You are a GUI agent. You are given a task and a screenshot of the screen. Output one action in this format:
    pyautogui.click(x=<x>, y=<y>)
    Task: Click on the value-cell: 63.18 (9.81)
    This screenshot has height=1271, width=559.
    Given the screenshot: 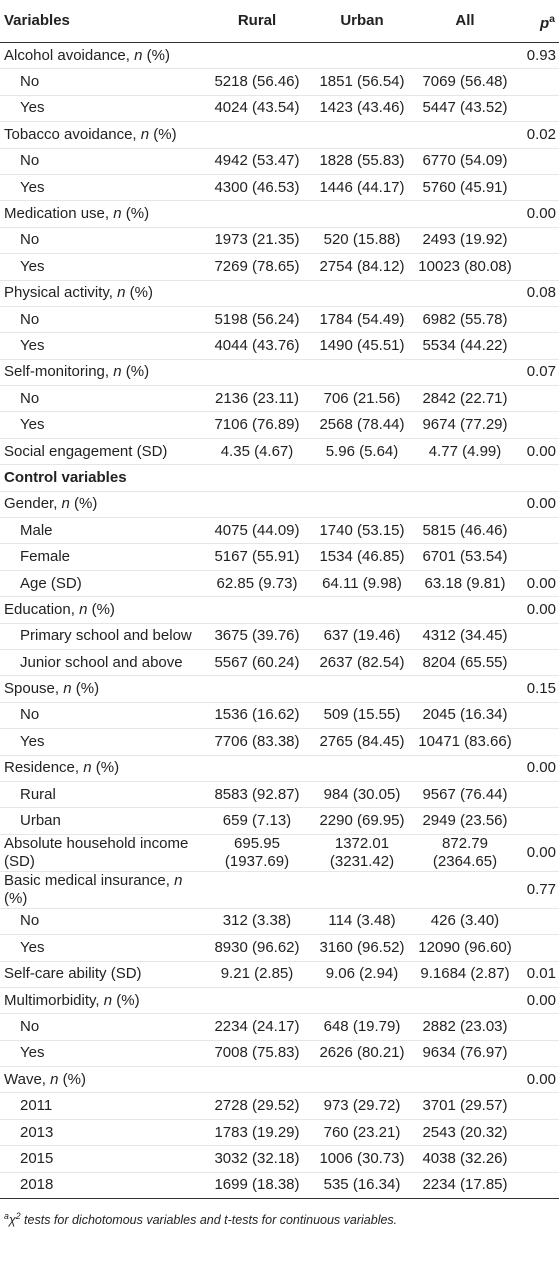 What is the action you would take?
    pyautogui.click(x=465, y=584)
    